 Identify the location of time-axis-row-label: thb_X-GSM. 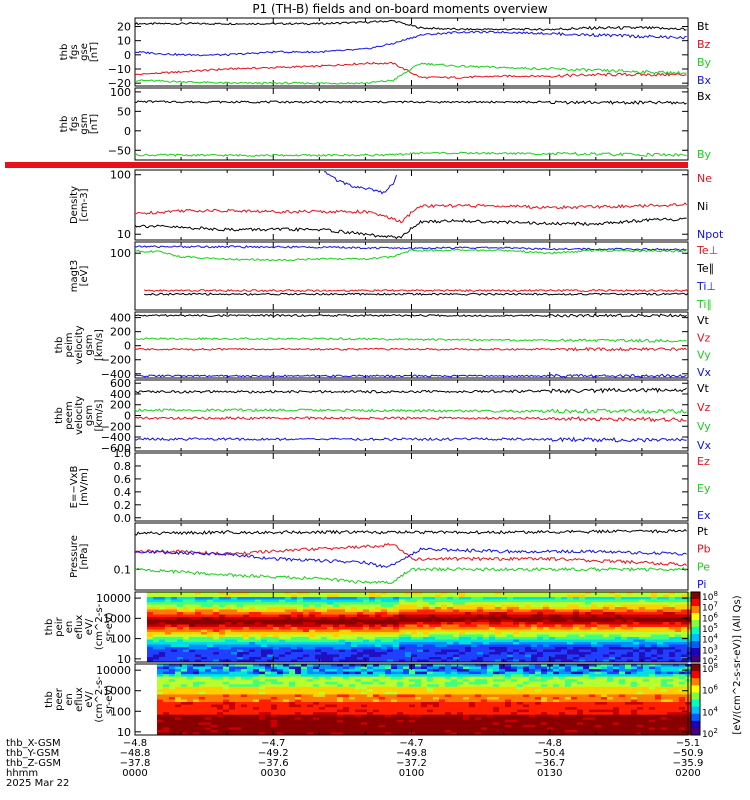
(33, 743).